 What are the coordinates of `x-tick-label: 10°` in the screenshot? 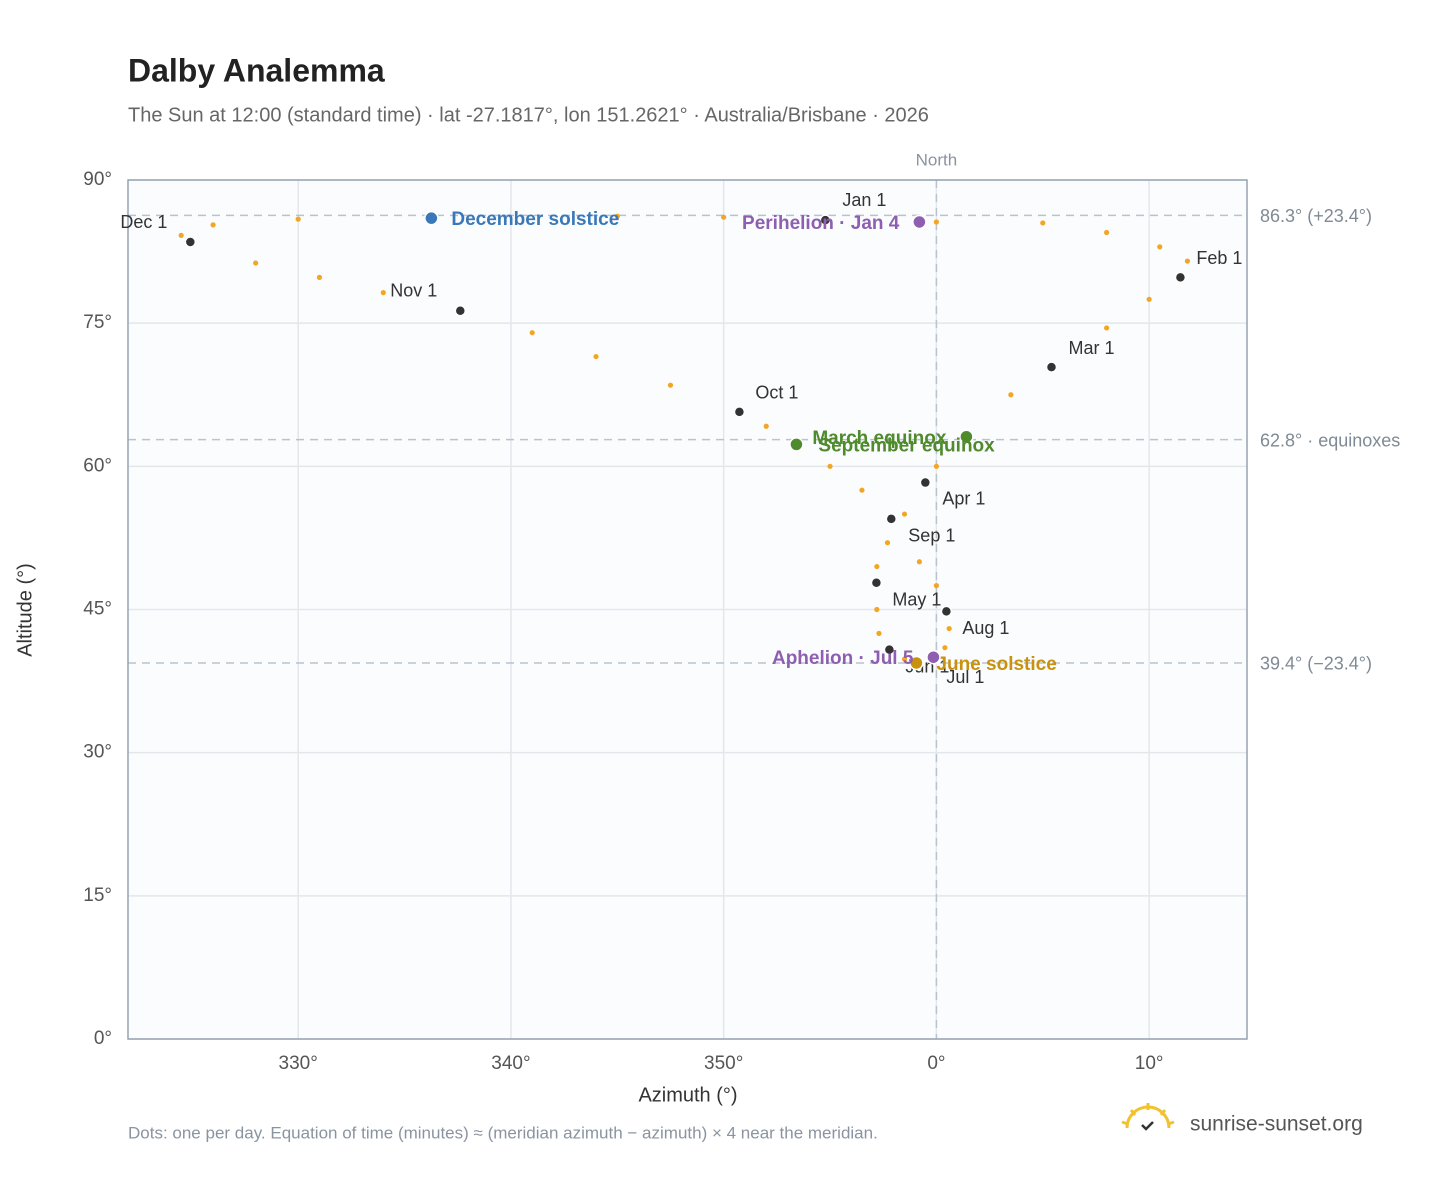 It's located at (1149, 1063).